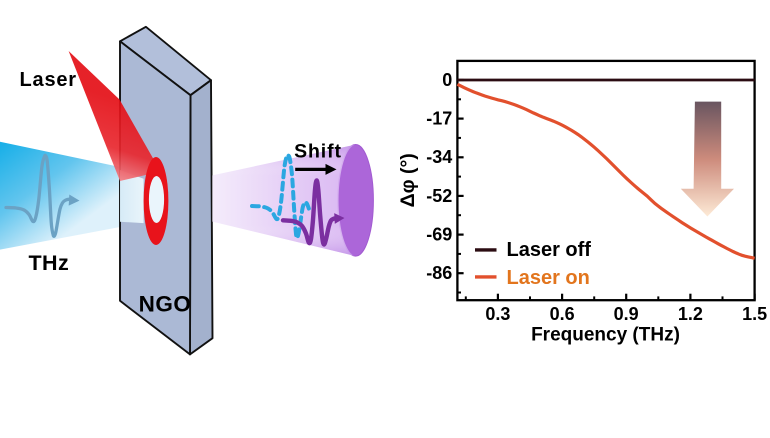 This screenshot has width=770, height=438. What do you see at coordinates (439, 235) in the screenshot?
I see `svg-text: -69` at bounding box center [439, 235].